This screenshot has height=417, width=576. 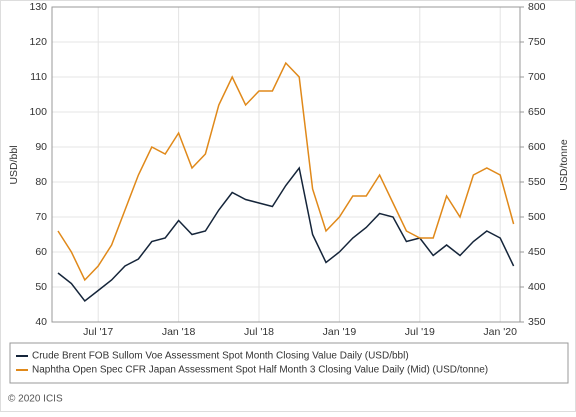 What do you see at coordinates (537, 77) in the screenshot?
I see `y2-tick-label: 700` at bounding box center [537, 77].